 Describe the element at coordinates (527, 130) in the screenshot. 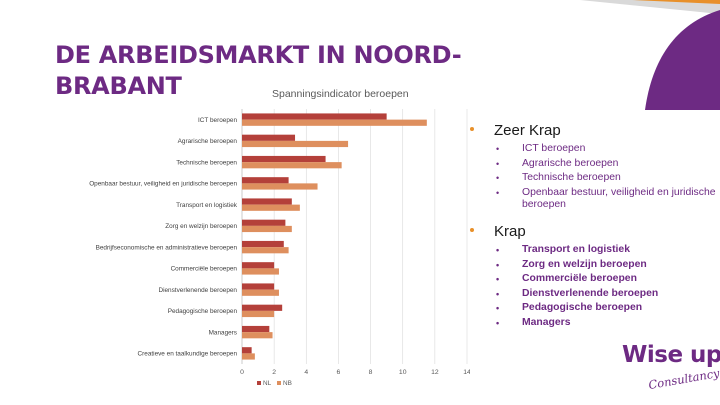

I see `zeer-krap-heading-text: Zeer Krap` at that location.